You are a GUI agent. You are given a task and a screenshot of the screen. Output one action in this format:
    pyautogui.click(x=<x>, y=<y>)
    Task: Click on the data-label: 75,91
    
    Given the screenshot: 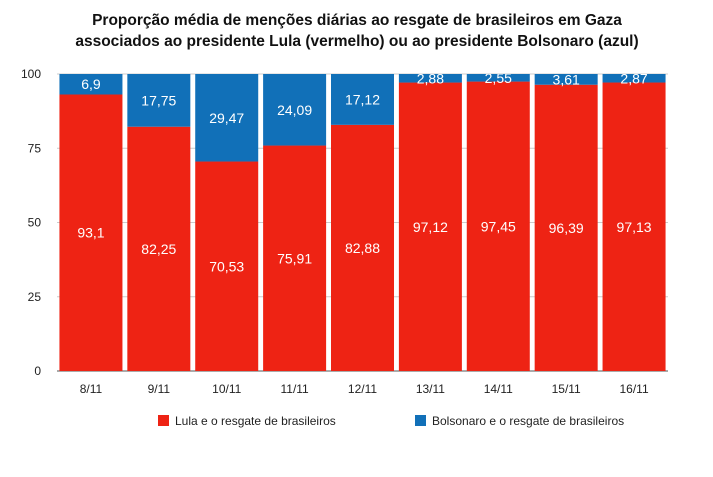 What is the action you would take?
    pyautogui.click(x=294, y=258)
    